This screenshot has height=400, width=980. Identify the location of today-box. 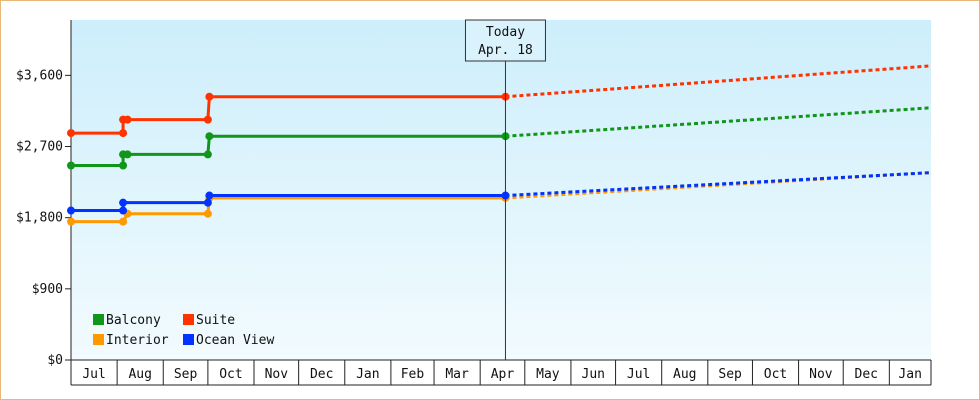
(505, 40).